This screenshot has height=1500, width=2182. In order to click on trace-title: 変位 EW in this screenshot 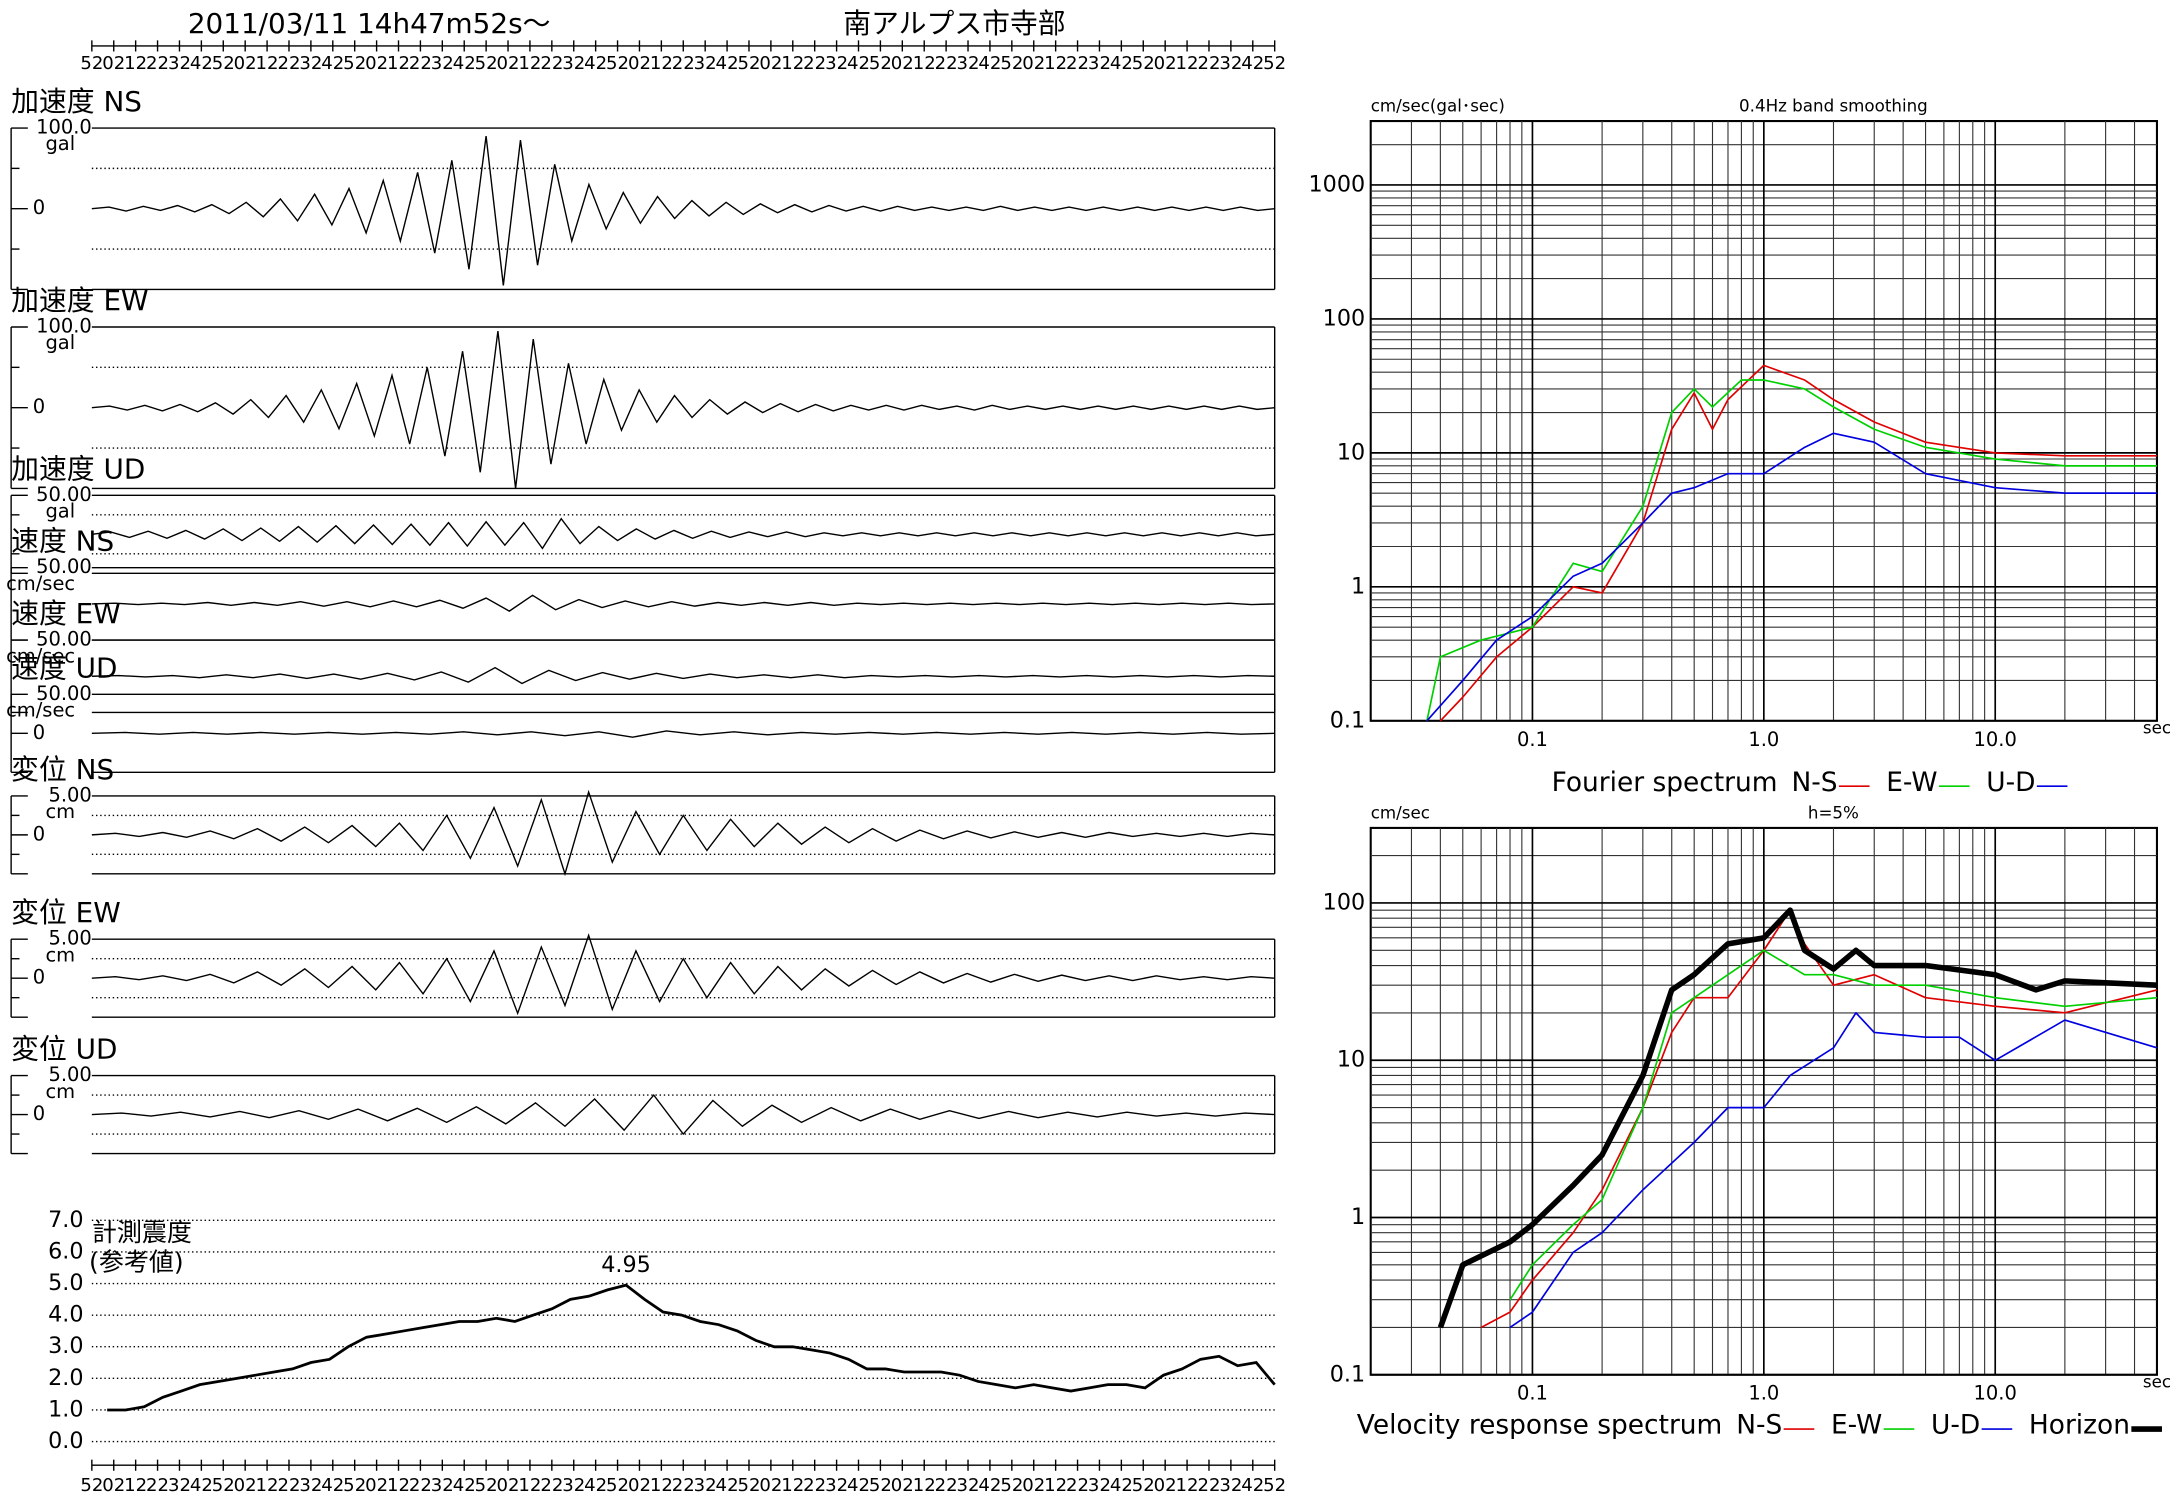, I will do `click(66, 912)`.